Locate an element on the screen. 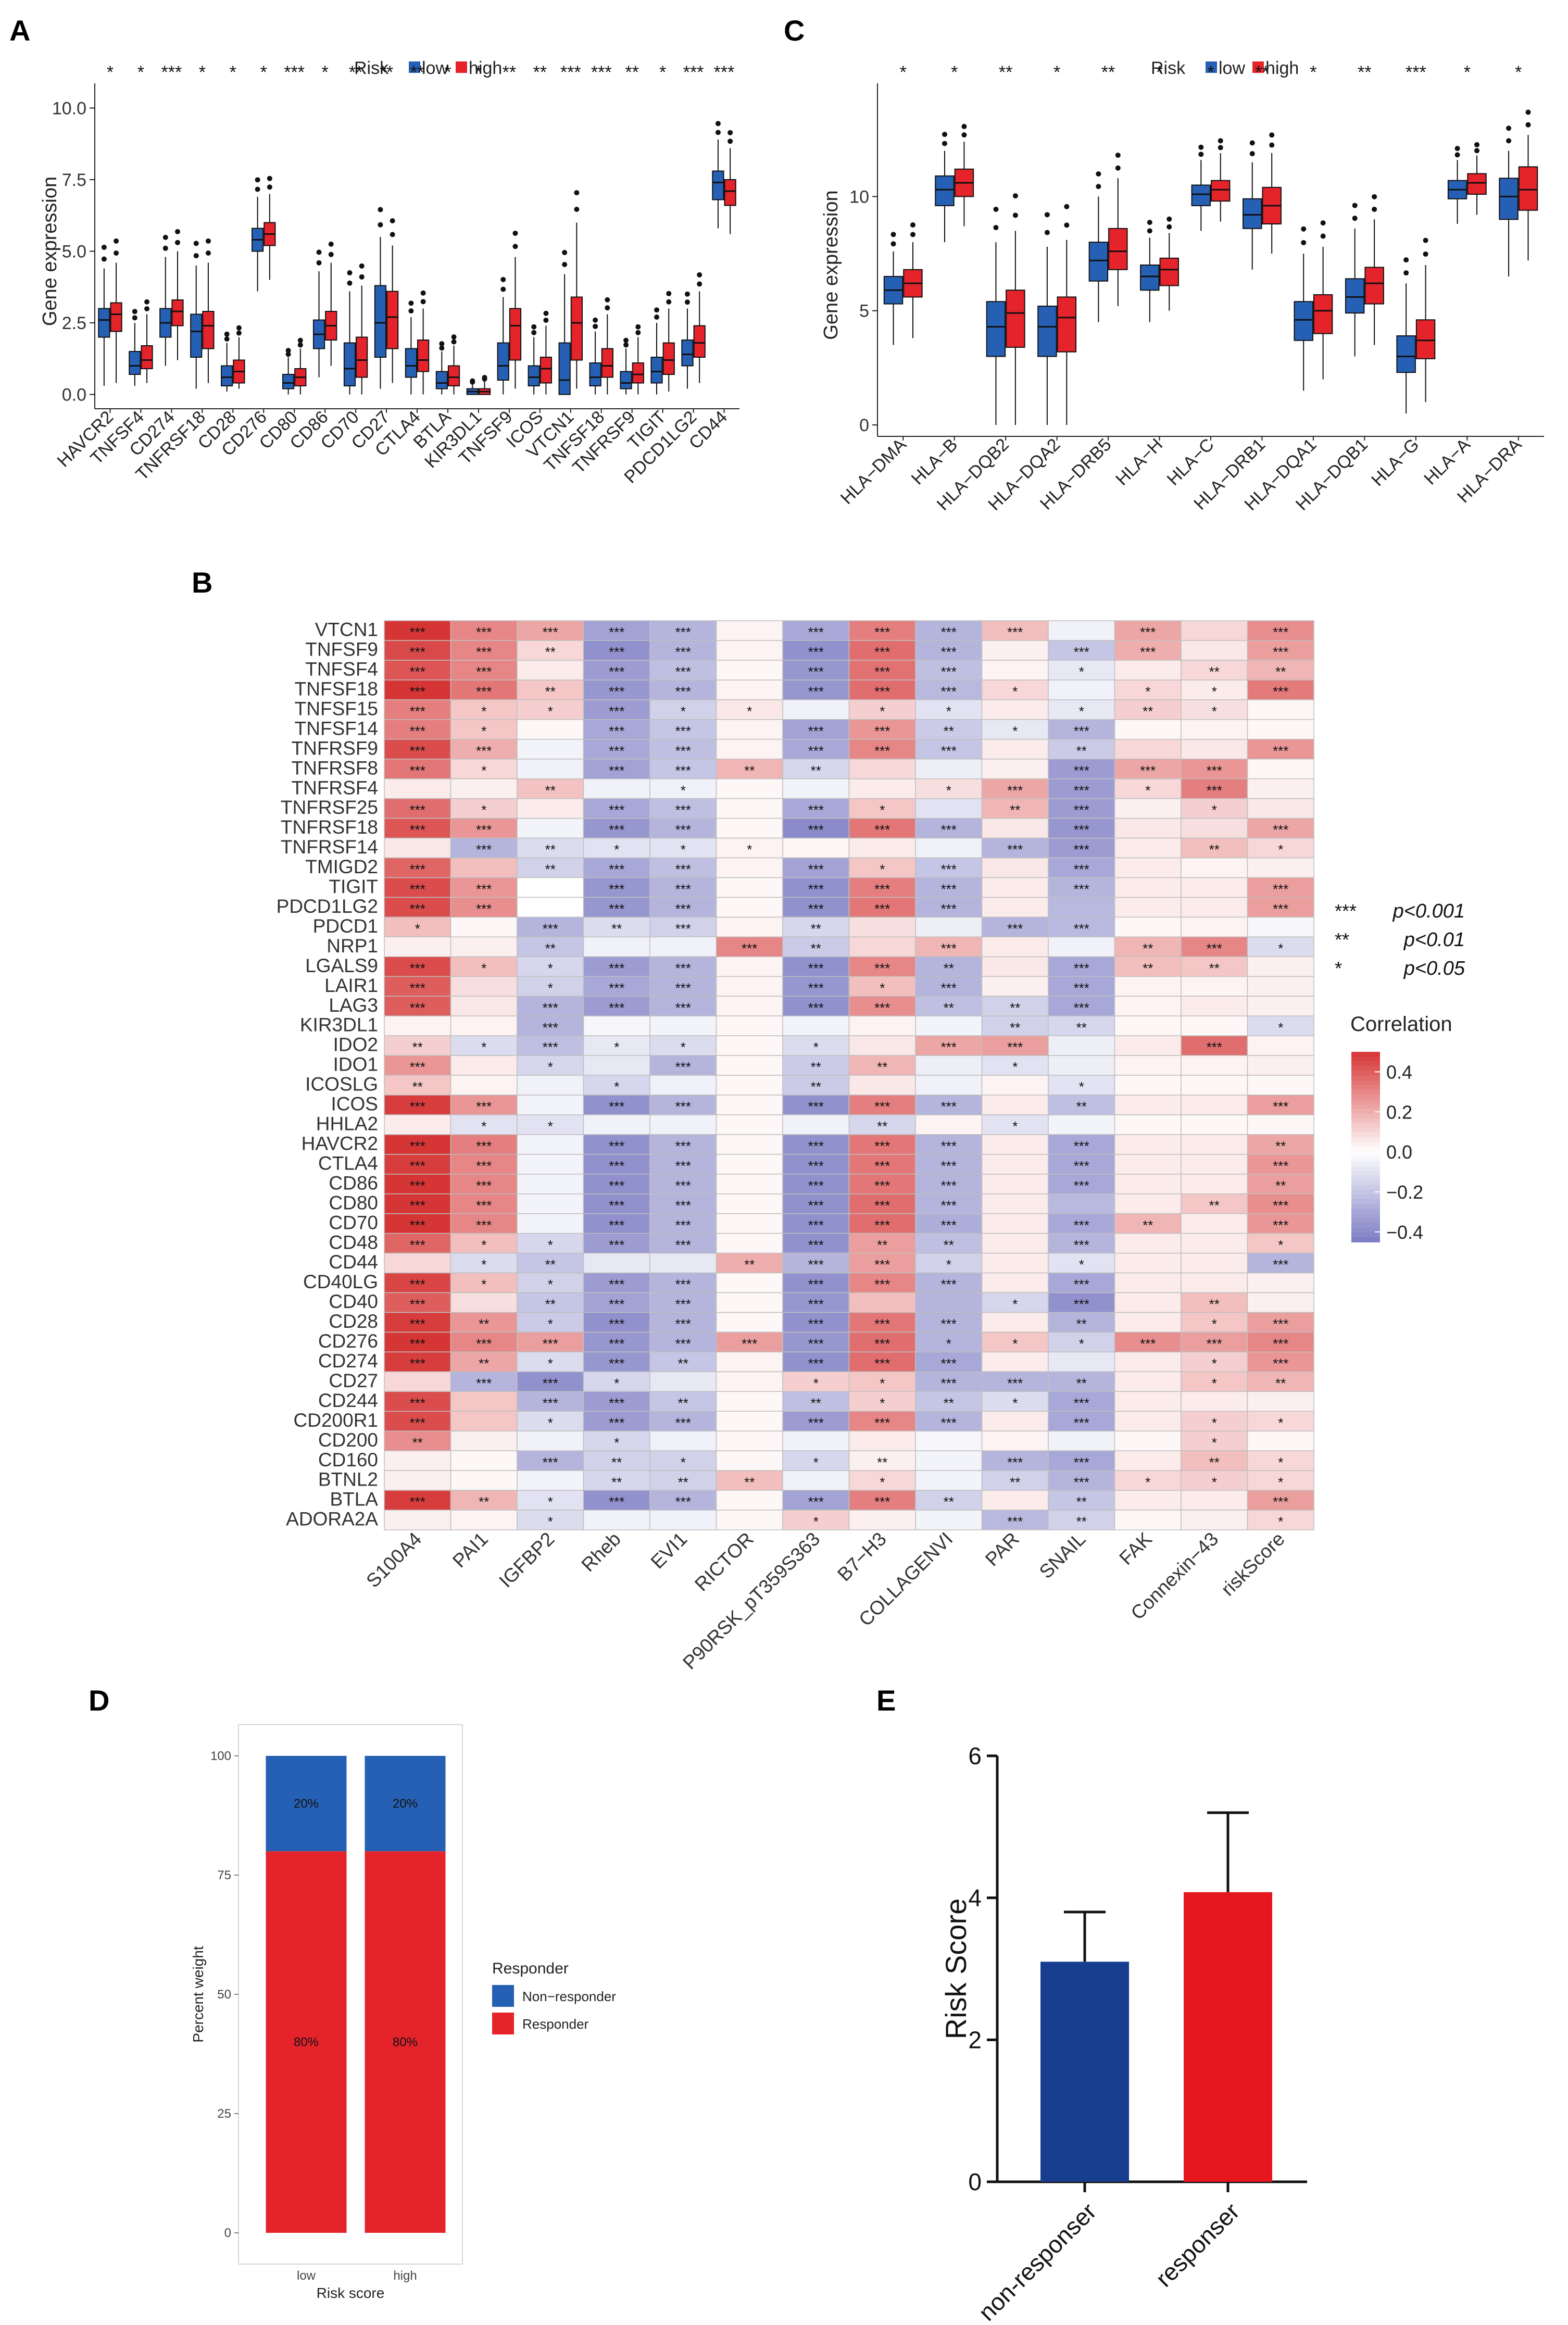 Image resolution: width=1568 pixels, height=2325 pixels. x-tick-label: responser is located at coordinates (1197, 2244).